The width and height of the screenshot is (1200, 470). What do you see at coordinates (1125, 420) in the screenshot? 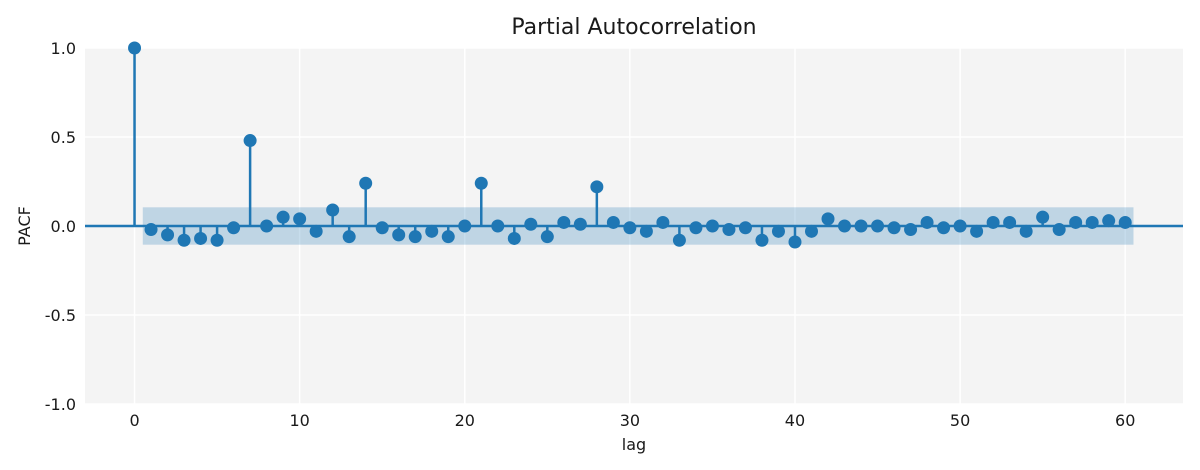
I see `x-tick-label: 60` at bounding box center [1125, 420].